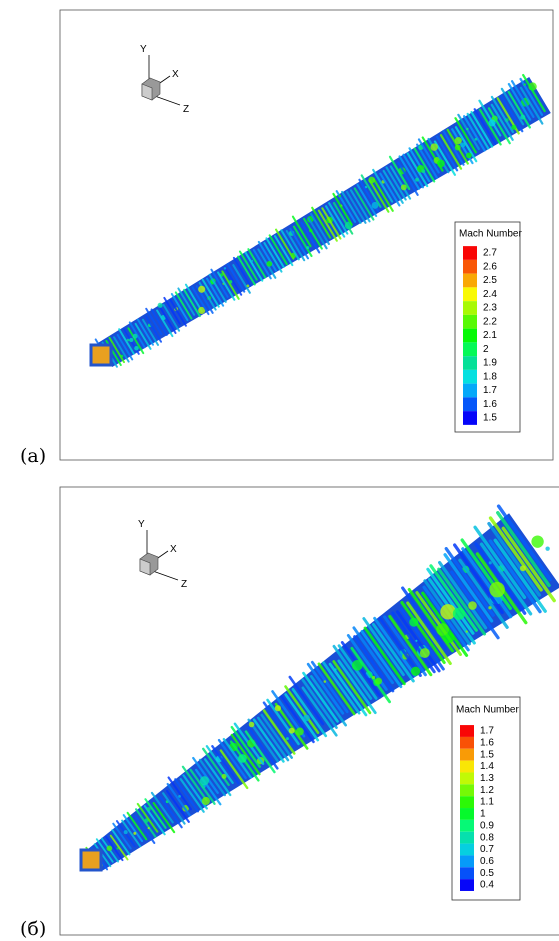 Image resolution: width=559 pixels, height=941 pixels. Describe the element at coordinates (490, 376) in the screenshot. I see `legend-entry: 1.8` at that location.